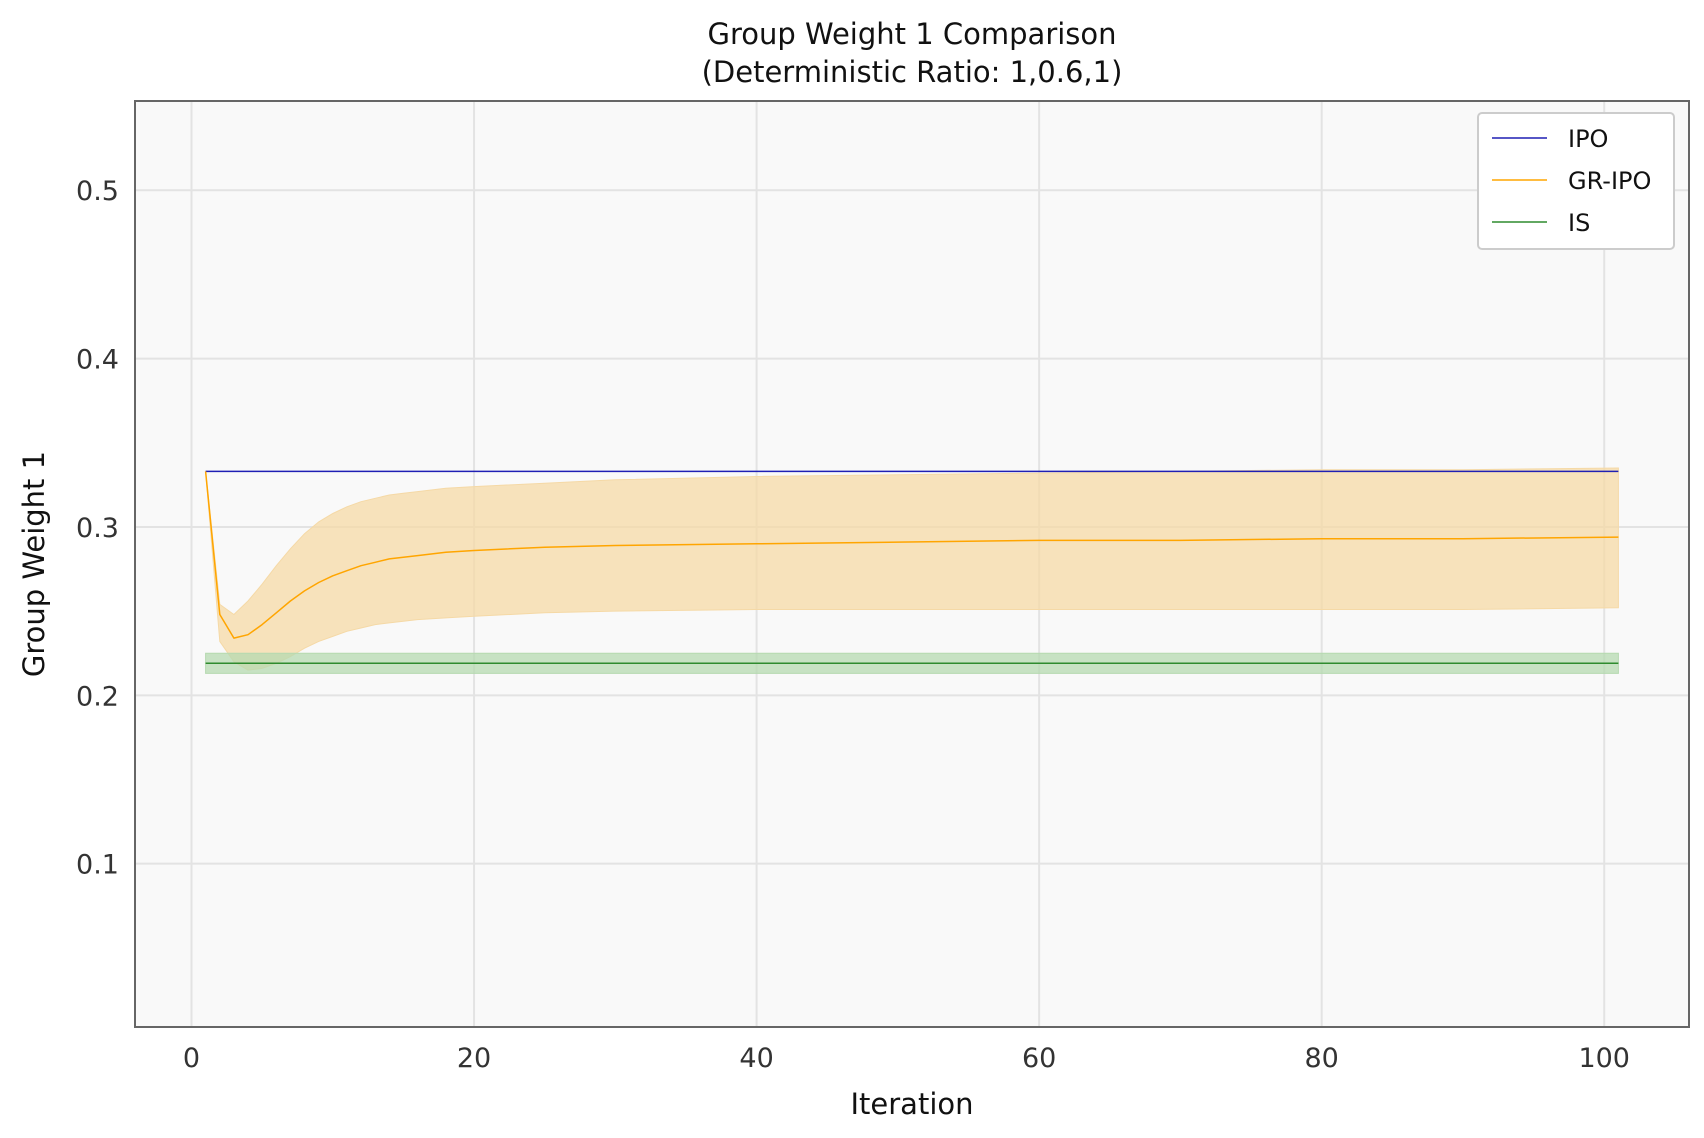  What do you see at coordinates (911, 34) in the screenshot?
I see `chart-title-line1: Group Weight 1 Comparison` at bounding box center [911, 34].